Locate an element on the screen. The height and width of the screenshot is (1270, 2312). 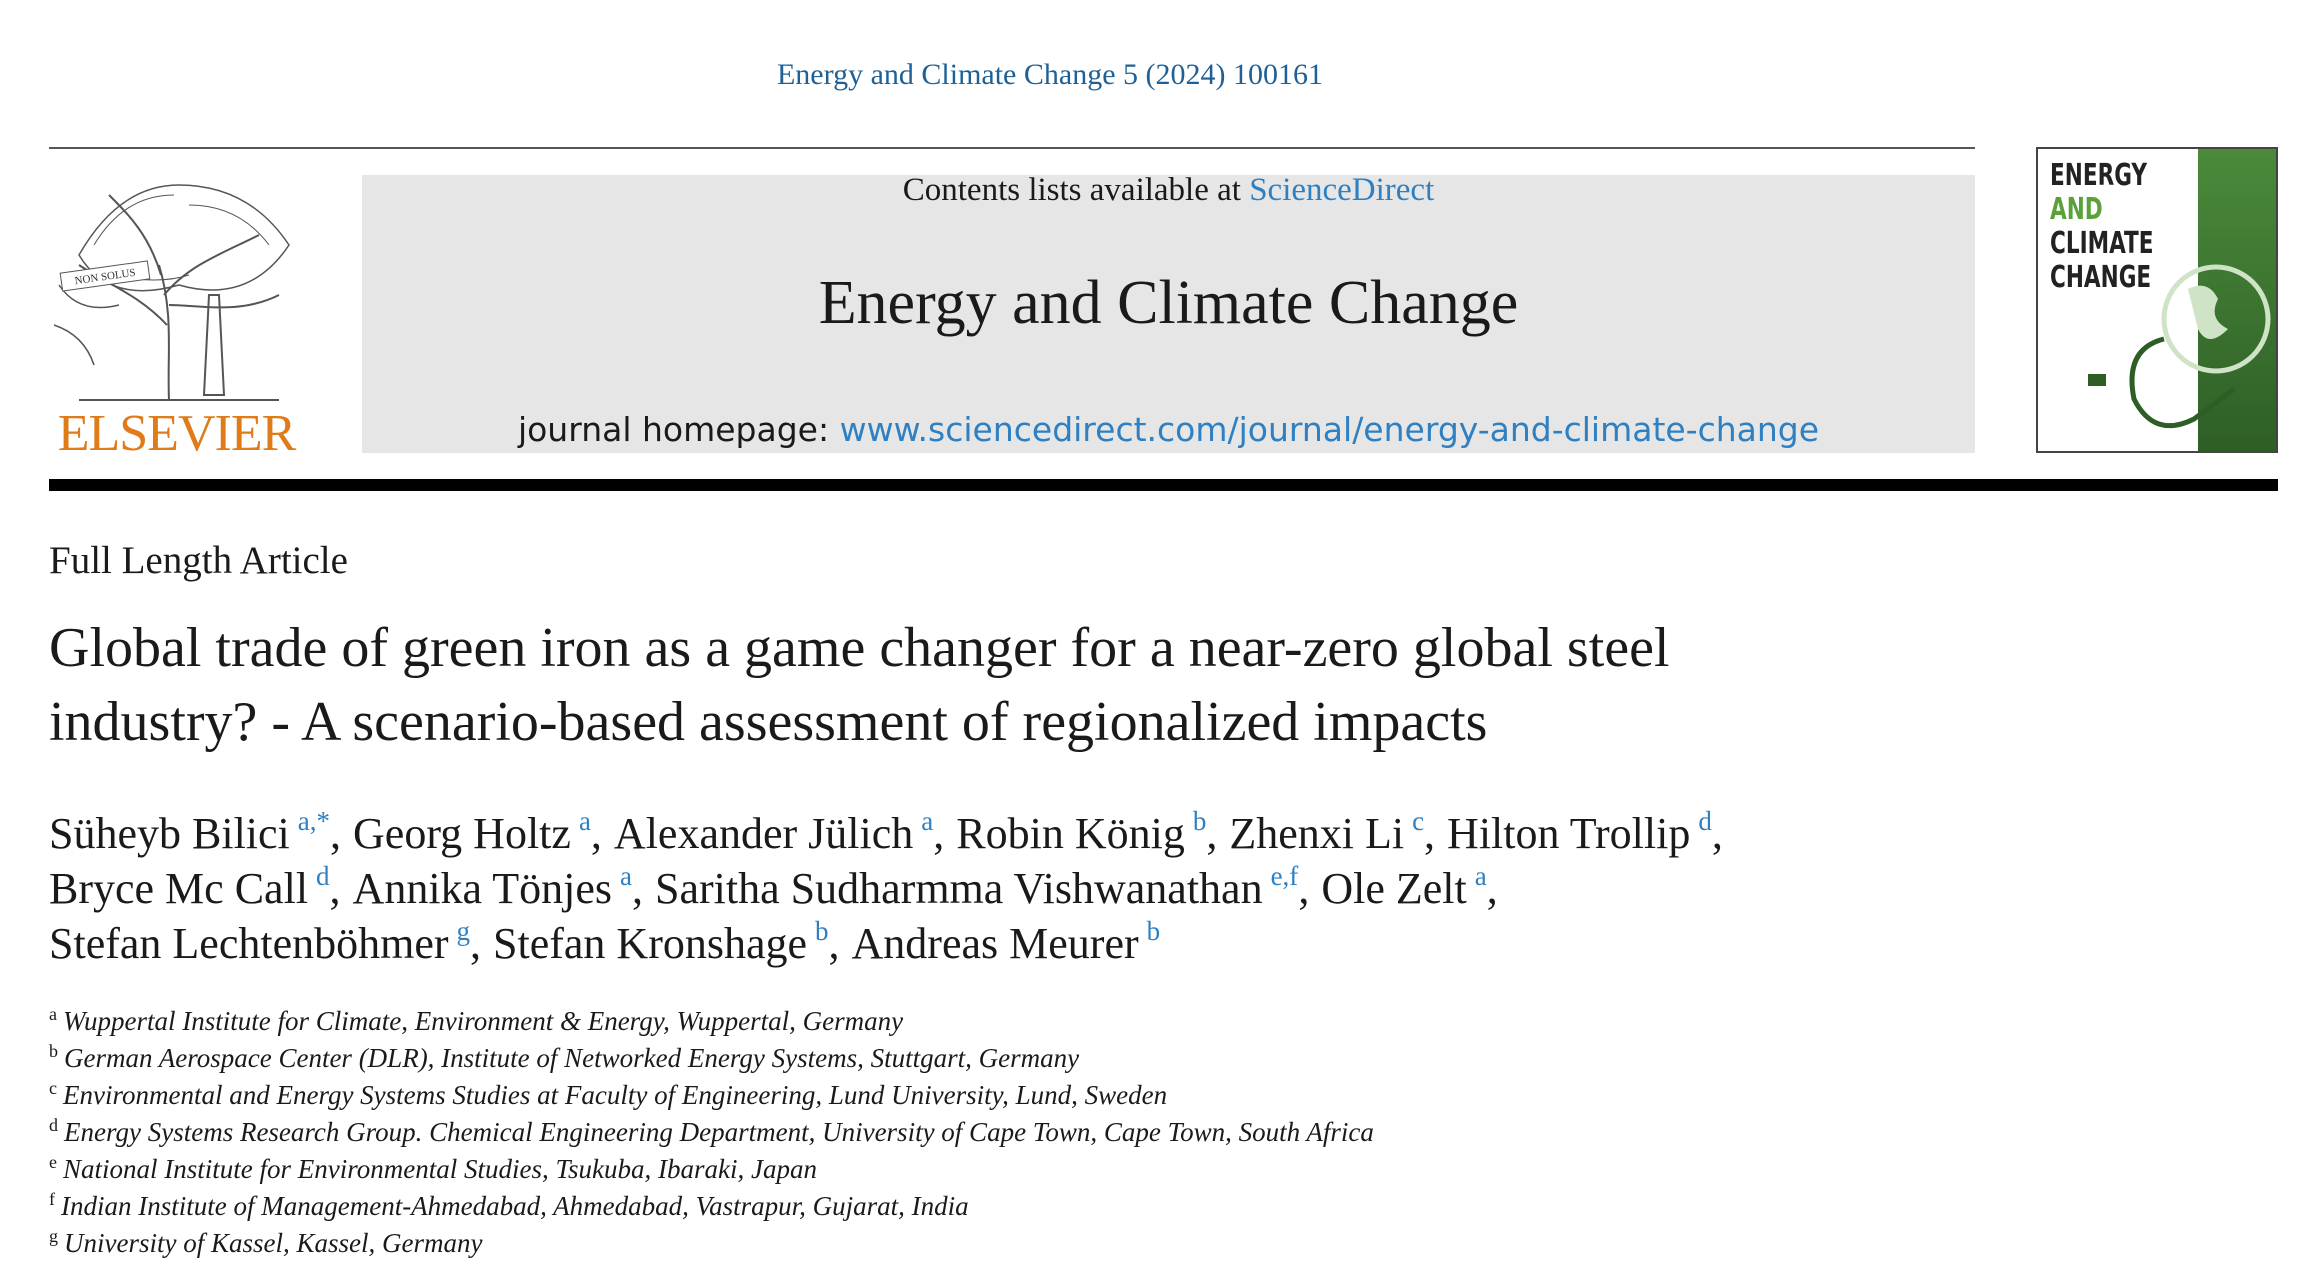
affiliation-label: a is located at coordinates (53, 1014).